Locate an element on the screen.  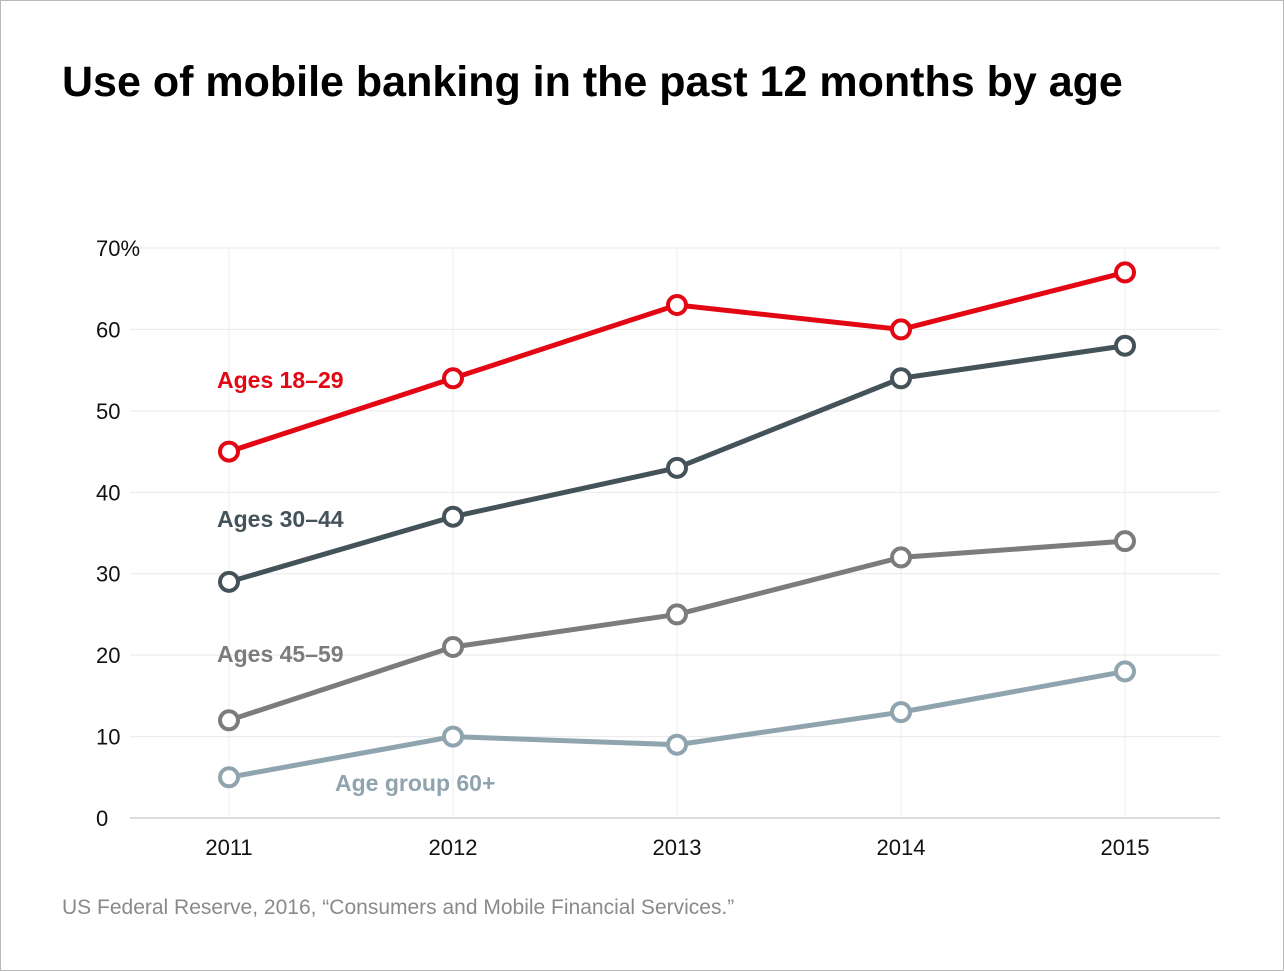
y-tick-label: 50 is located at coordinates (108, 411).